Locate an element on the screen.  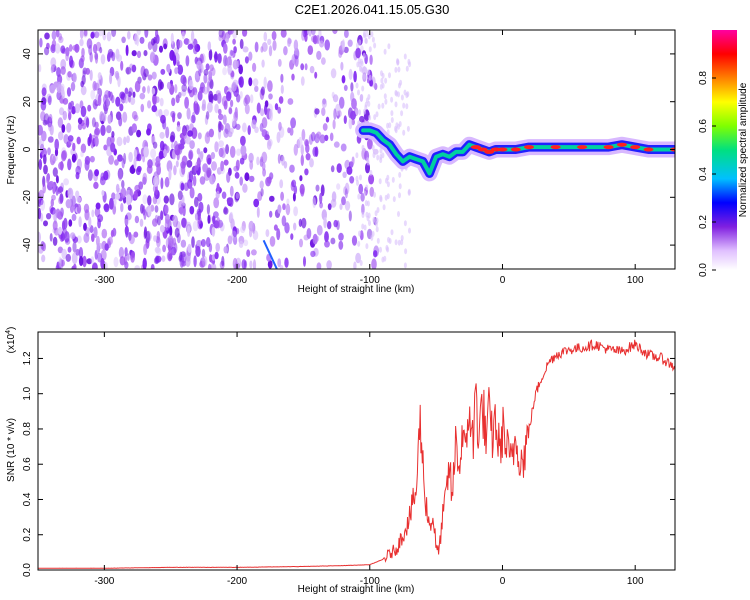
x-tick-label: -300 is located at coordinates (104, 581).